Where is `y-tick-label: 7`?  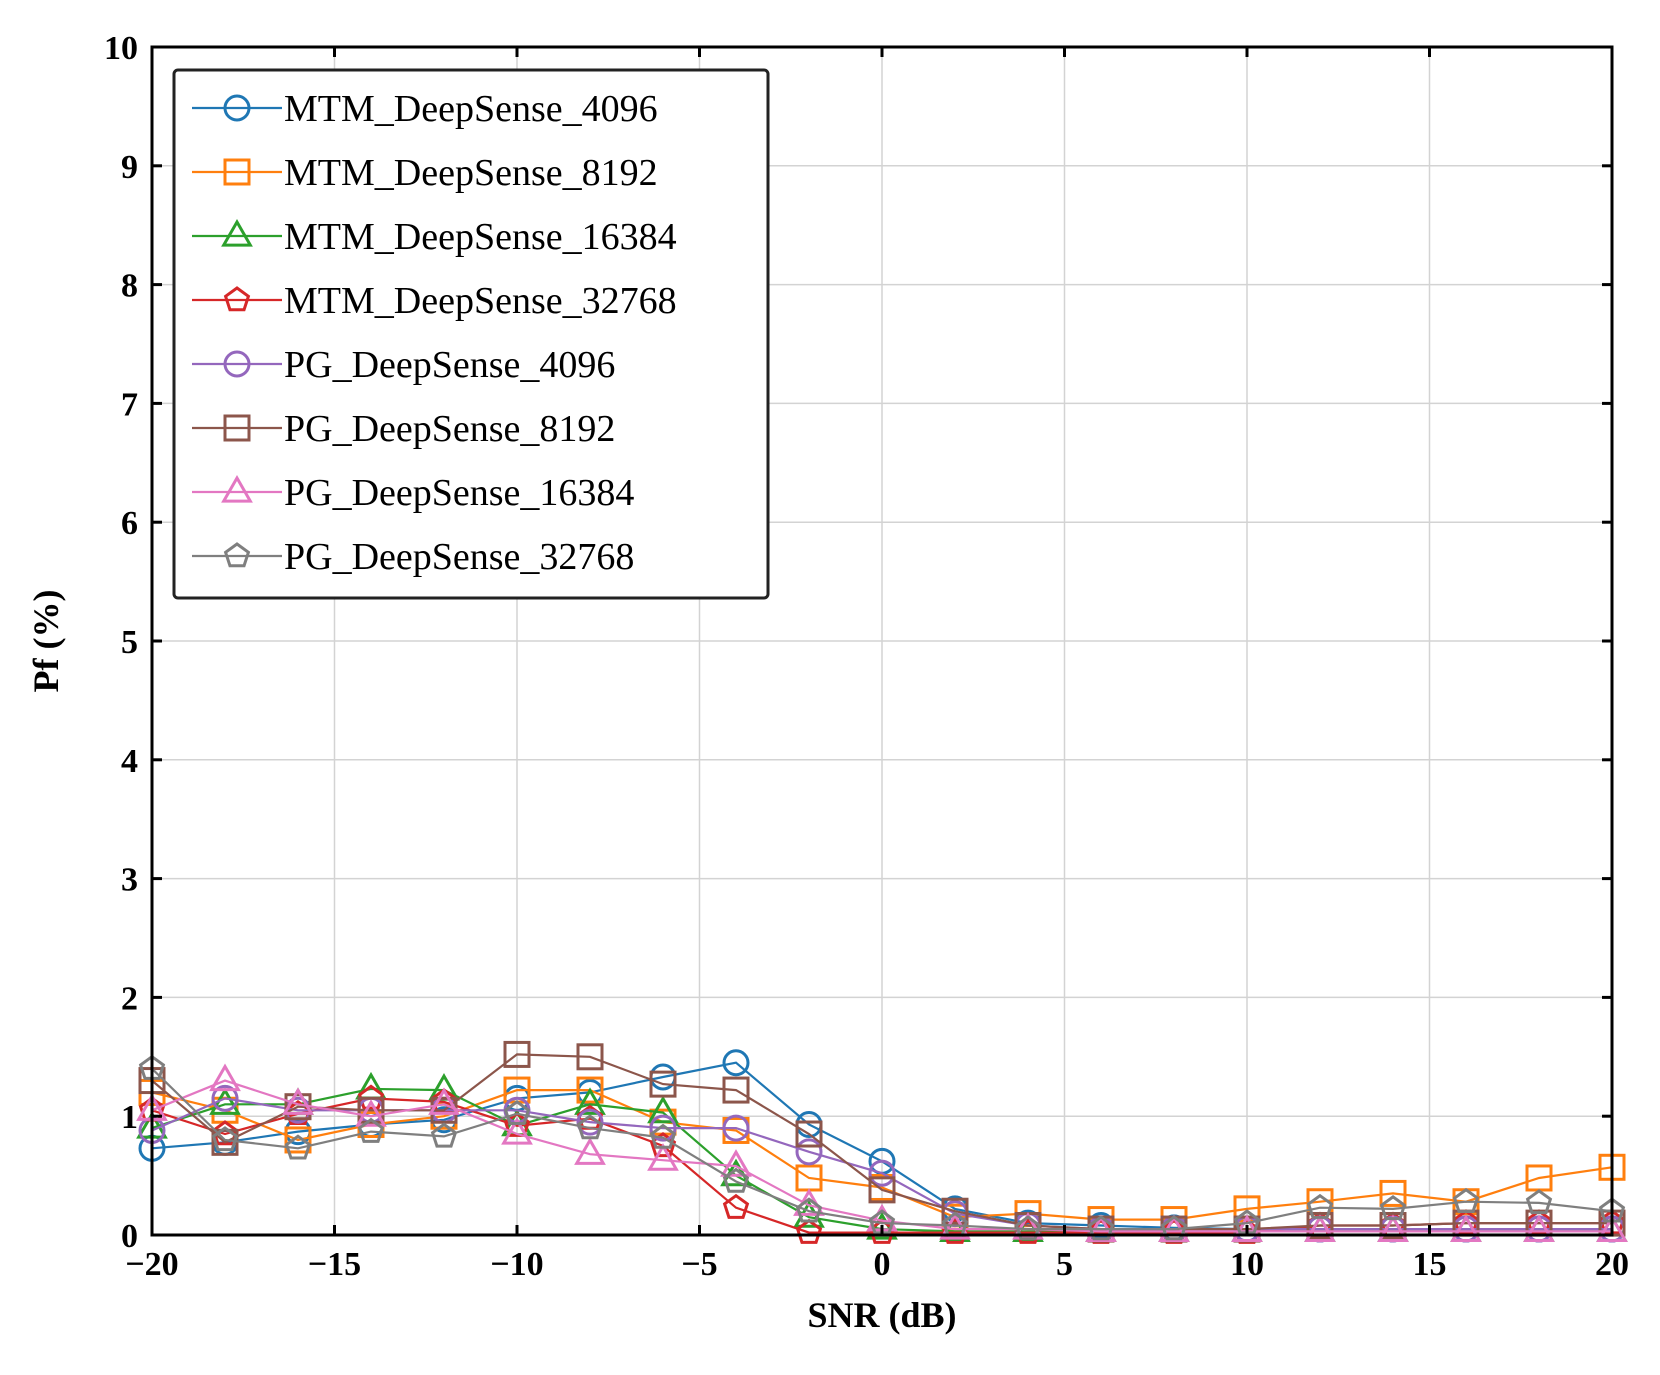
y-tick-label: 7 is located at coordinates (129, 404).